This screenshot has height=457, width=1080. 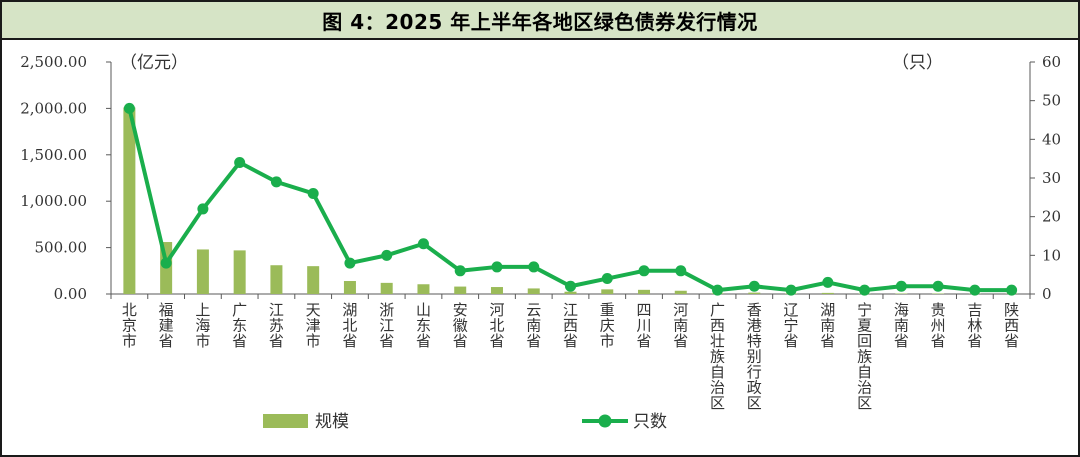 What do you see at coordinates (202, 325) in the screenshot?
I see `category-label-3: 上海市` at bounding box center [202, 325].